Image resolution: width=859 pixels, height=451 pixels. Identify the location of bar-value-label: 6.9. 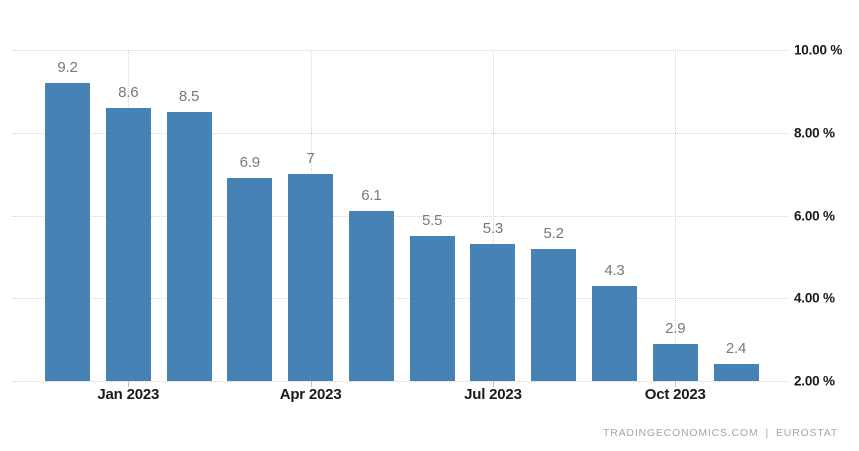
(249, 163).